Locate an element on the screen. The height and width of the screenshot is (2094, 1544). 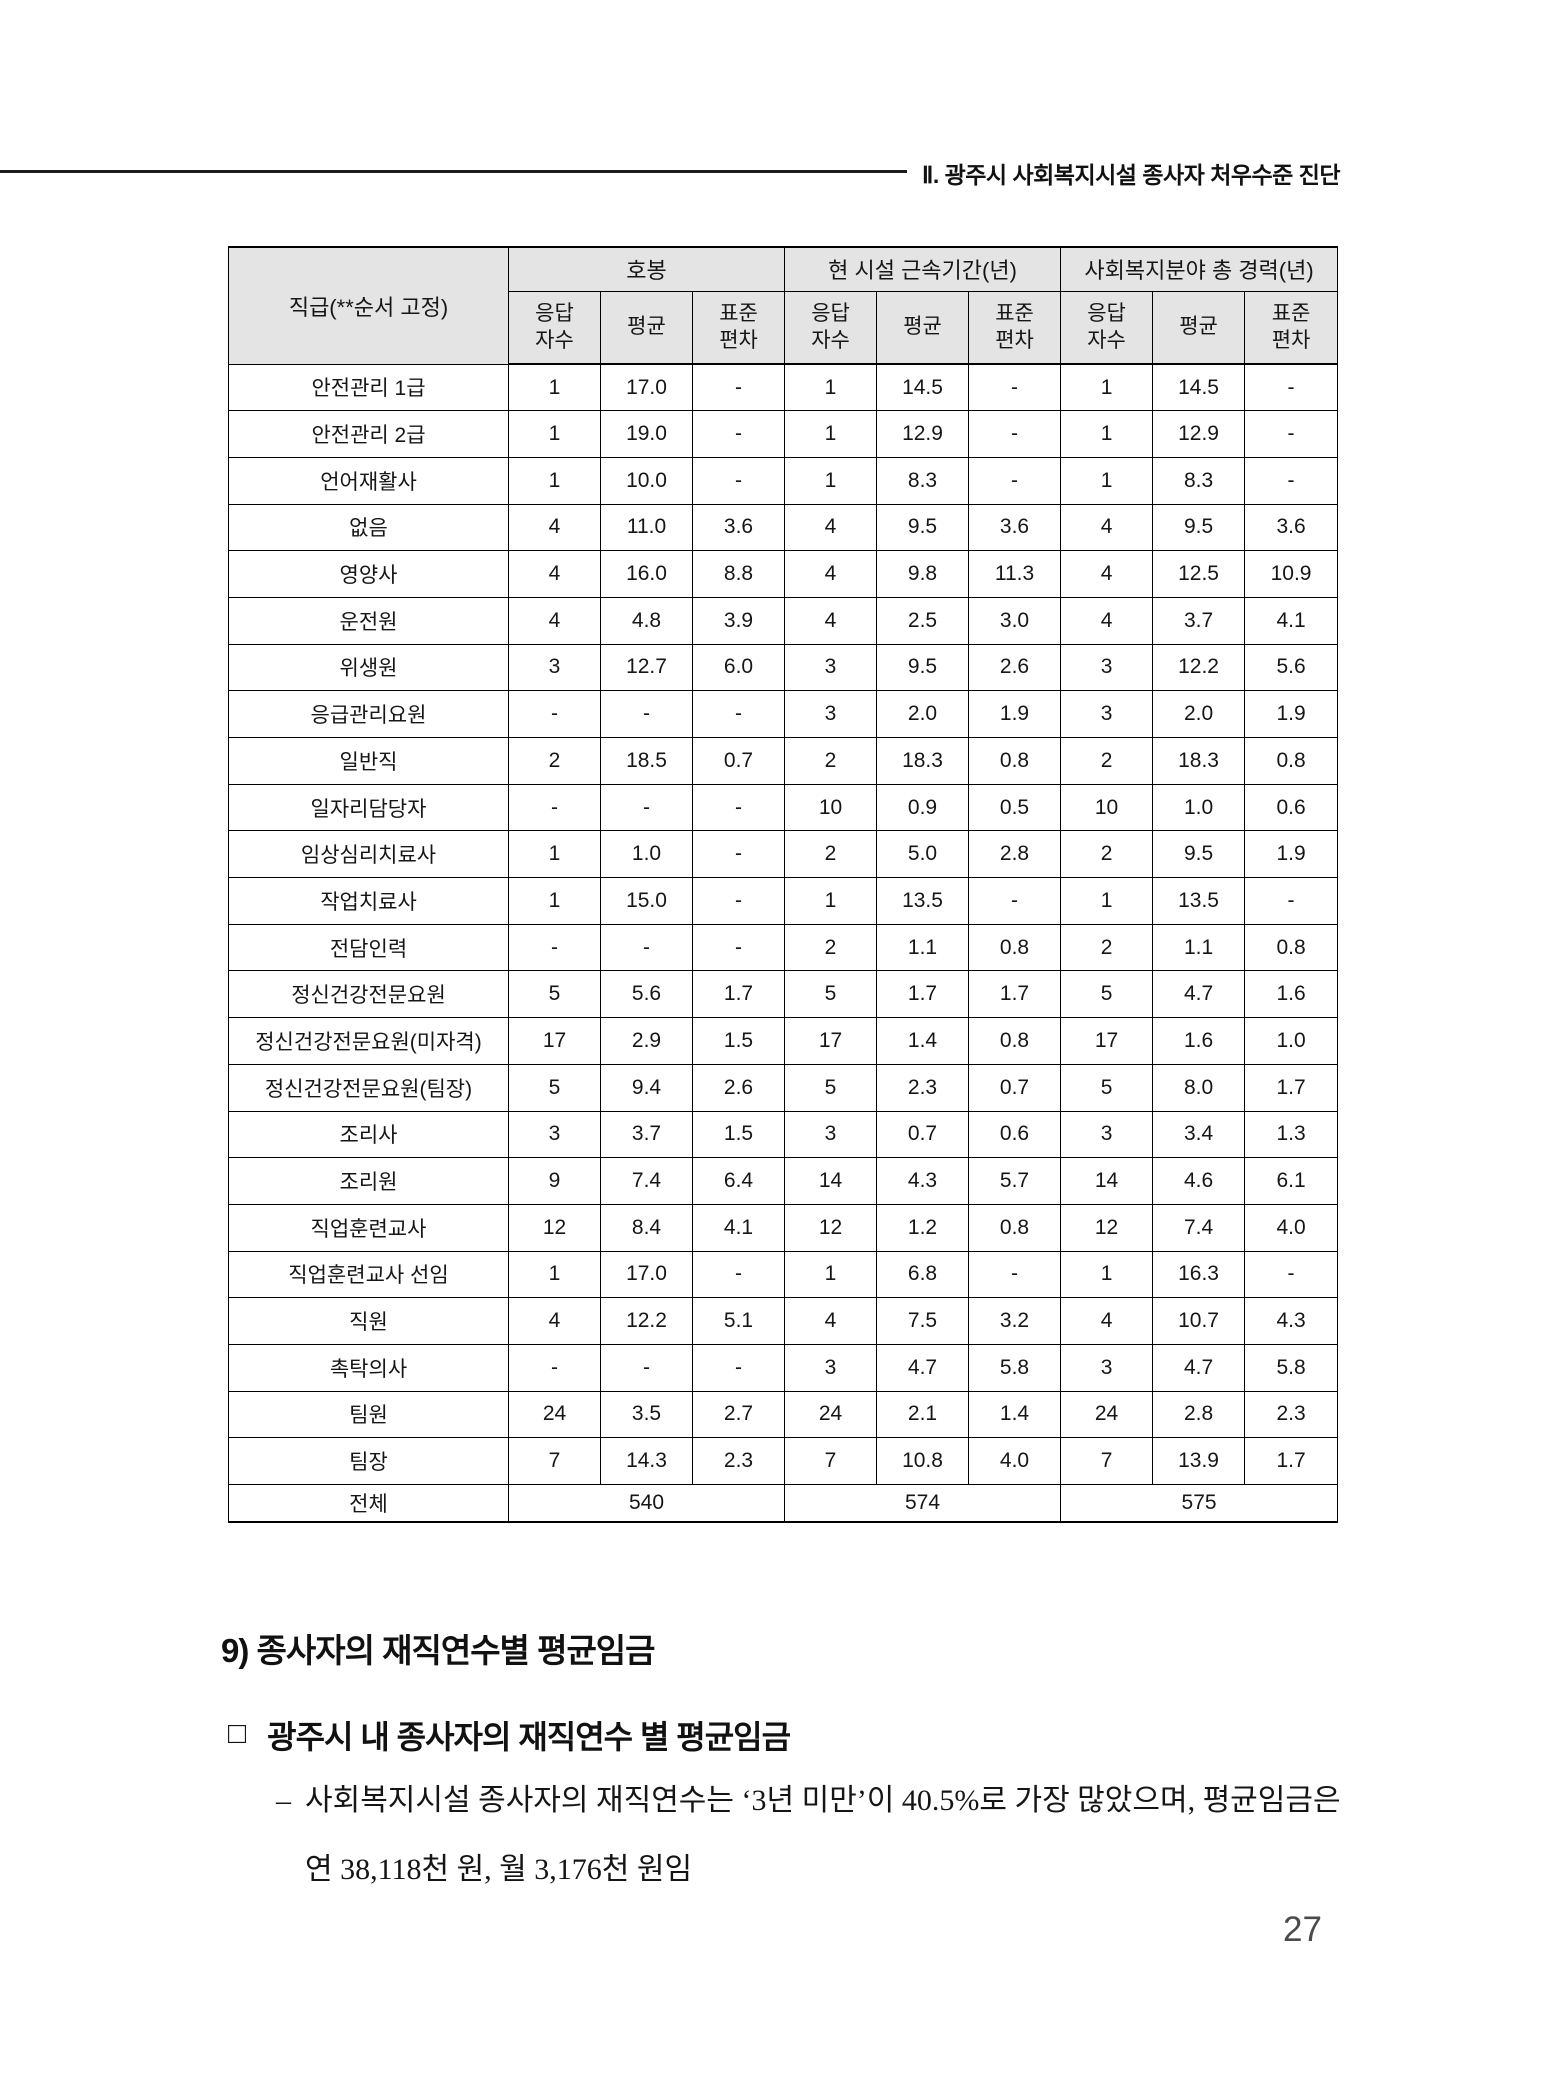
sub-header-mean: 평균 is located at coordinates (1199, 327).